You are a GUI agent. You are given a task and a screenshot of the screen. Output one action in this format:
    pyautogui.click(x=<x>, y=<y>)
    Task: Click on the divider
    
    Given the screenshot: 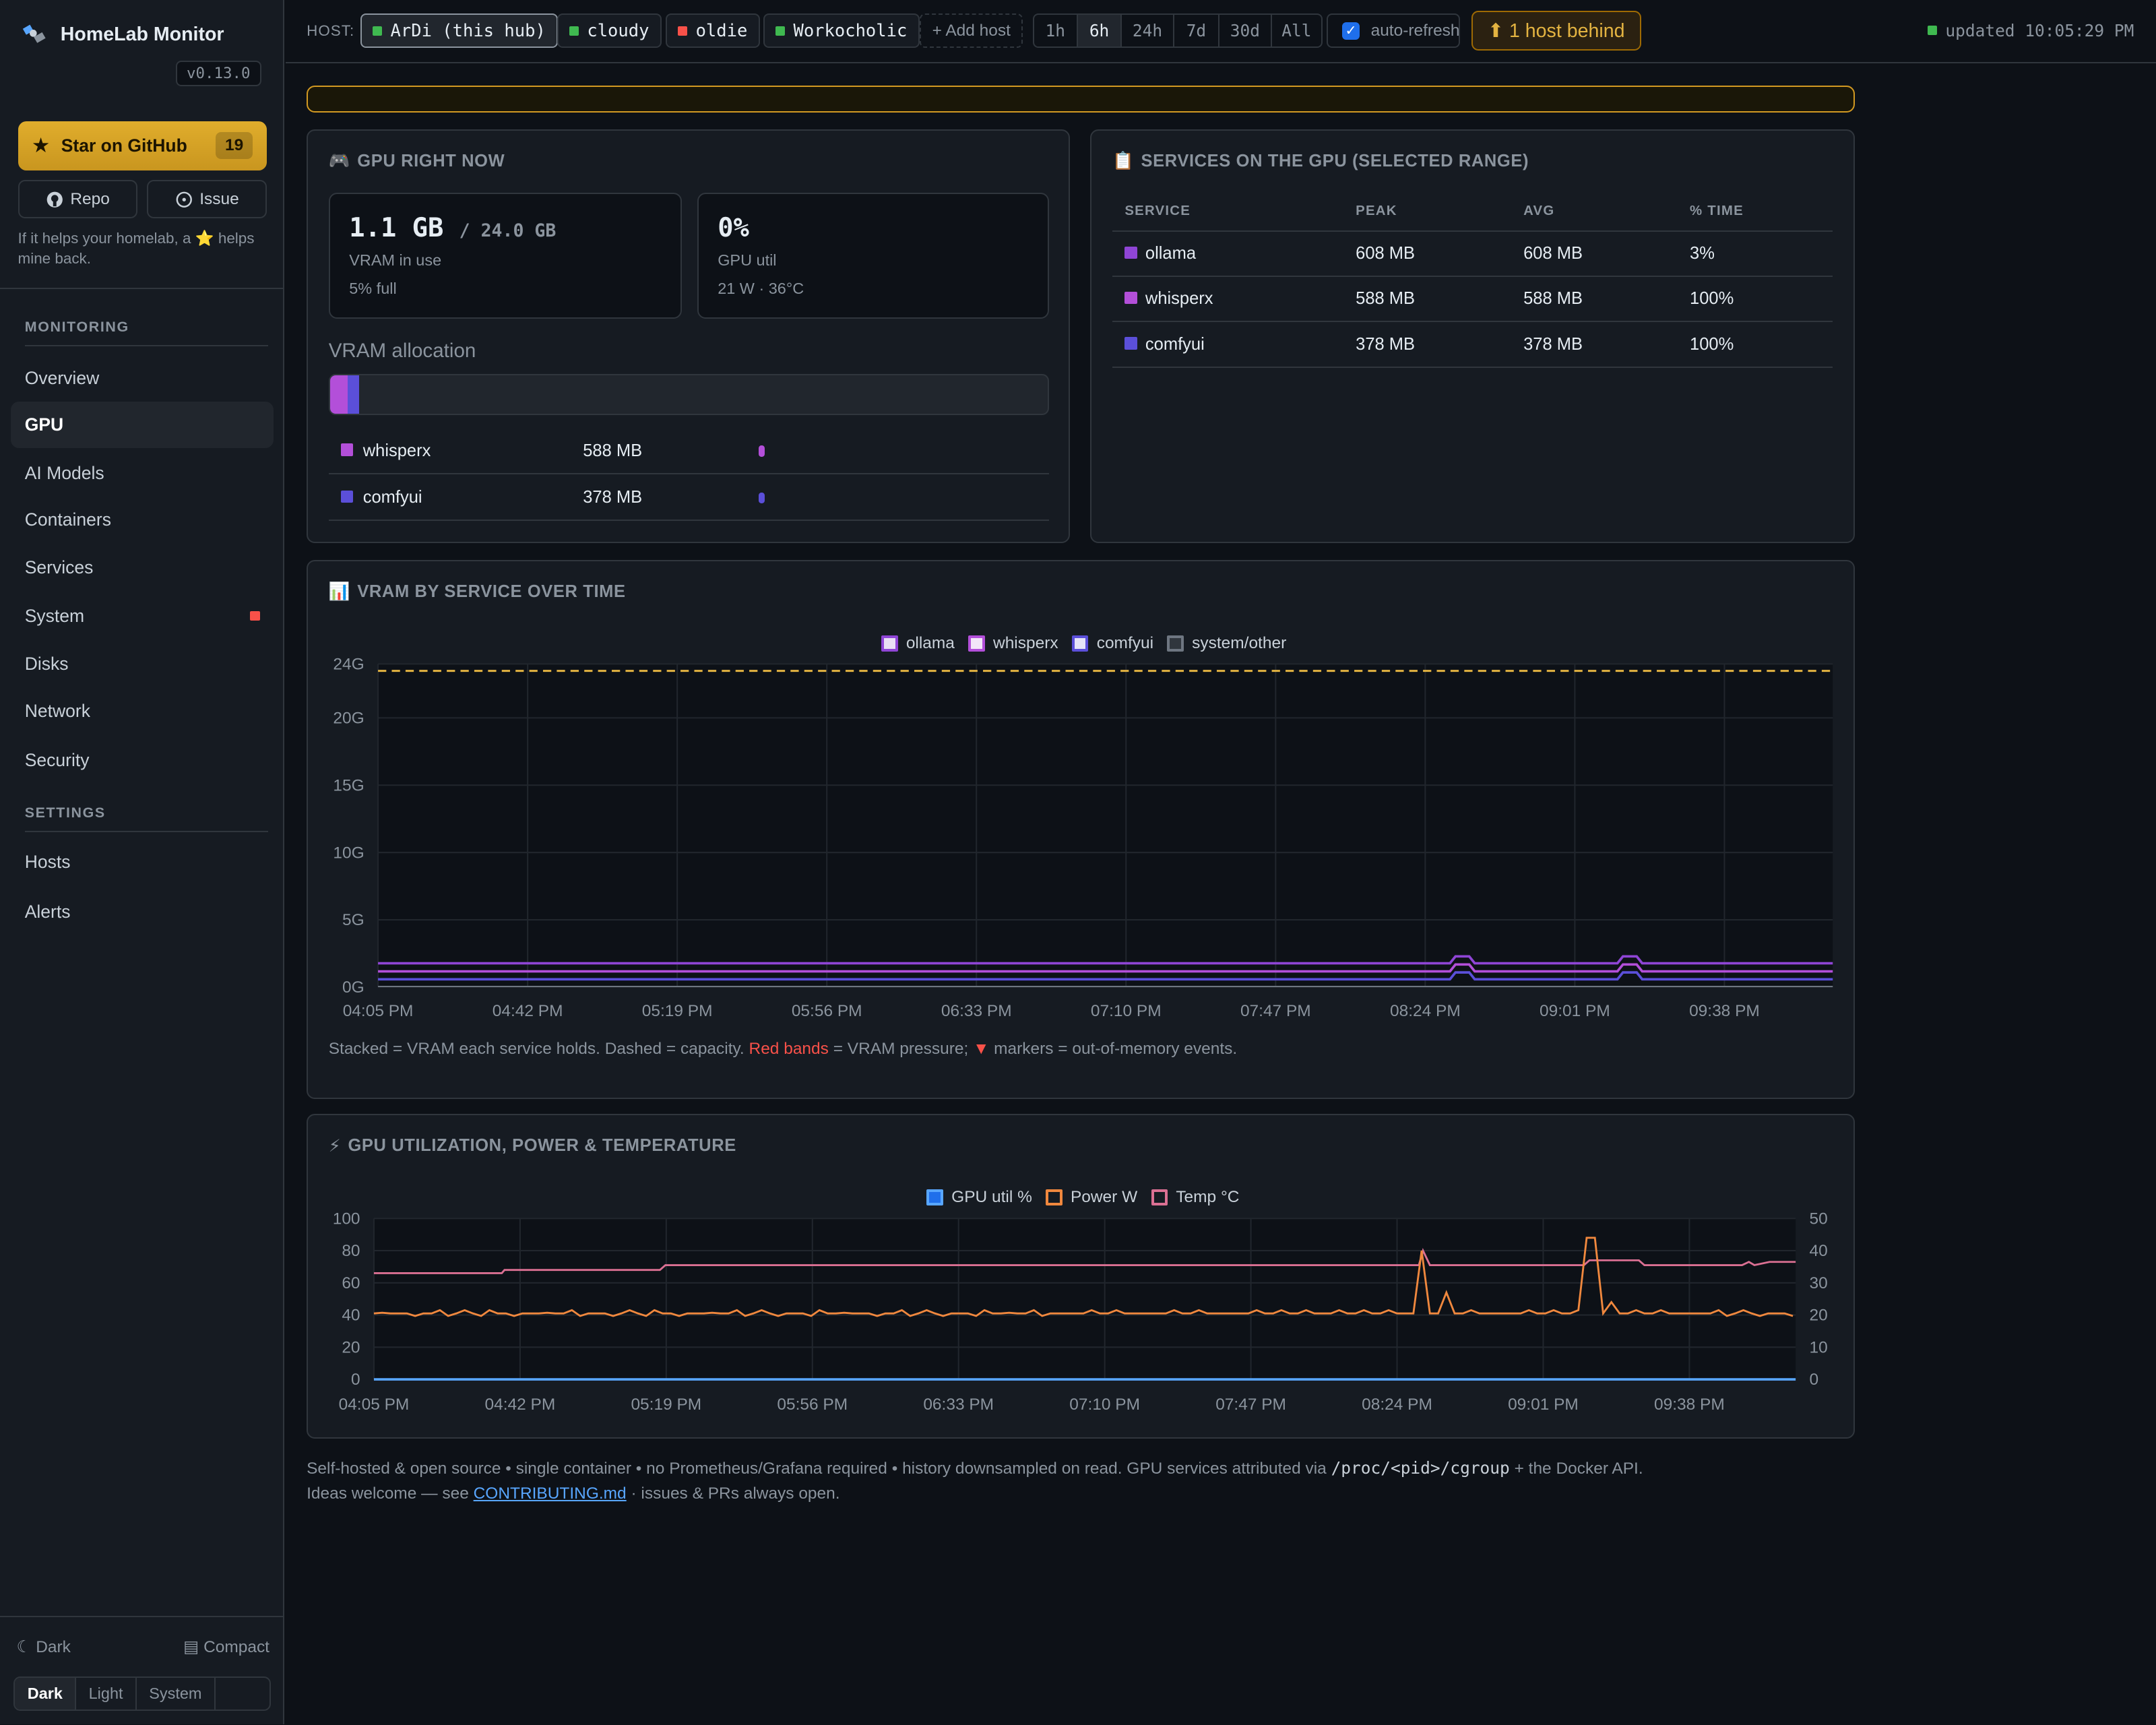 What is the action you would take?
    pyautogui.click(x=146, y=831)
    